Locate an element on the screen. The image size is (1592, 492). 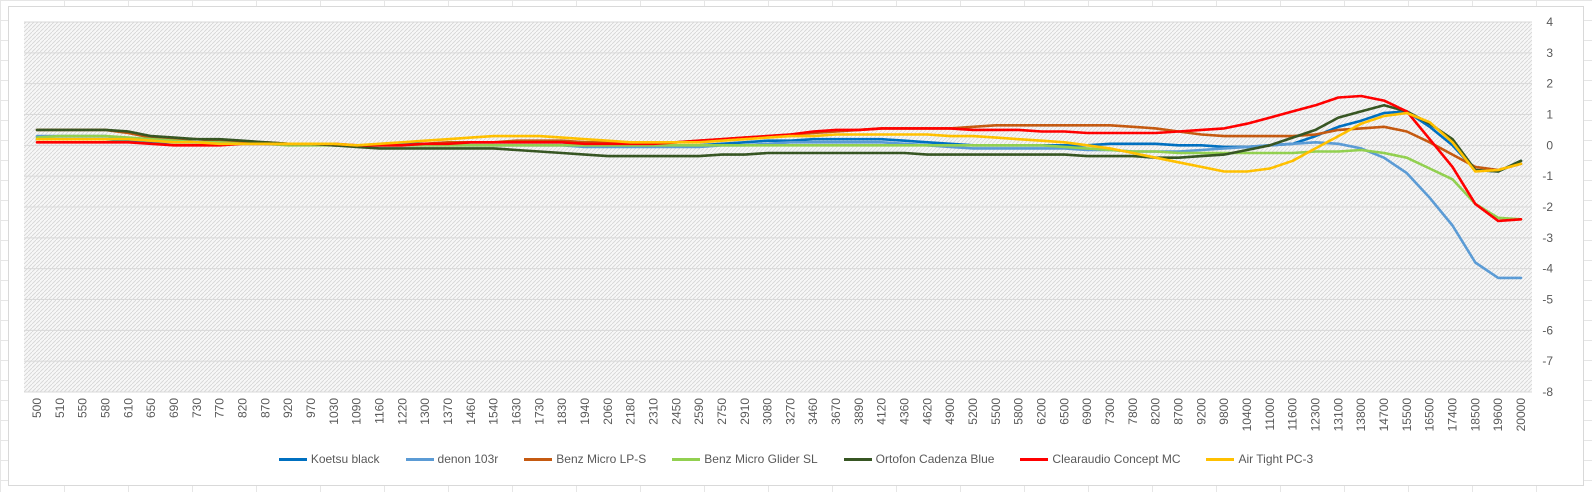
x-tick-label: 20000 is located at coordinates (1521, 415).